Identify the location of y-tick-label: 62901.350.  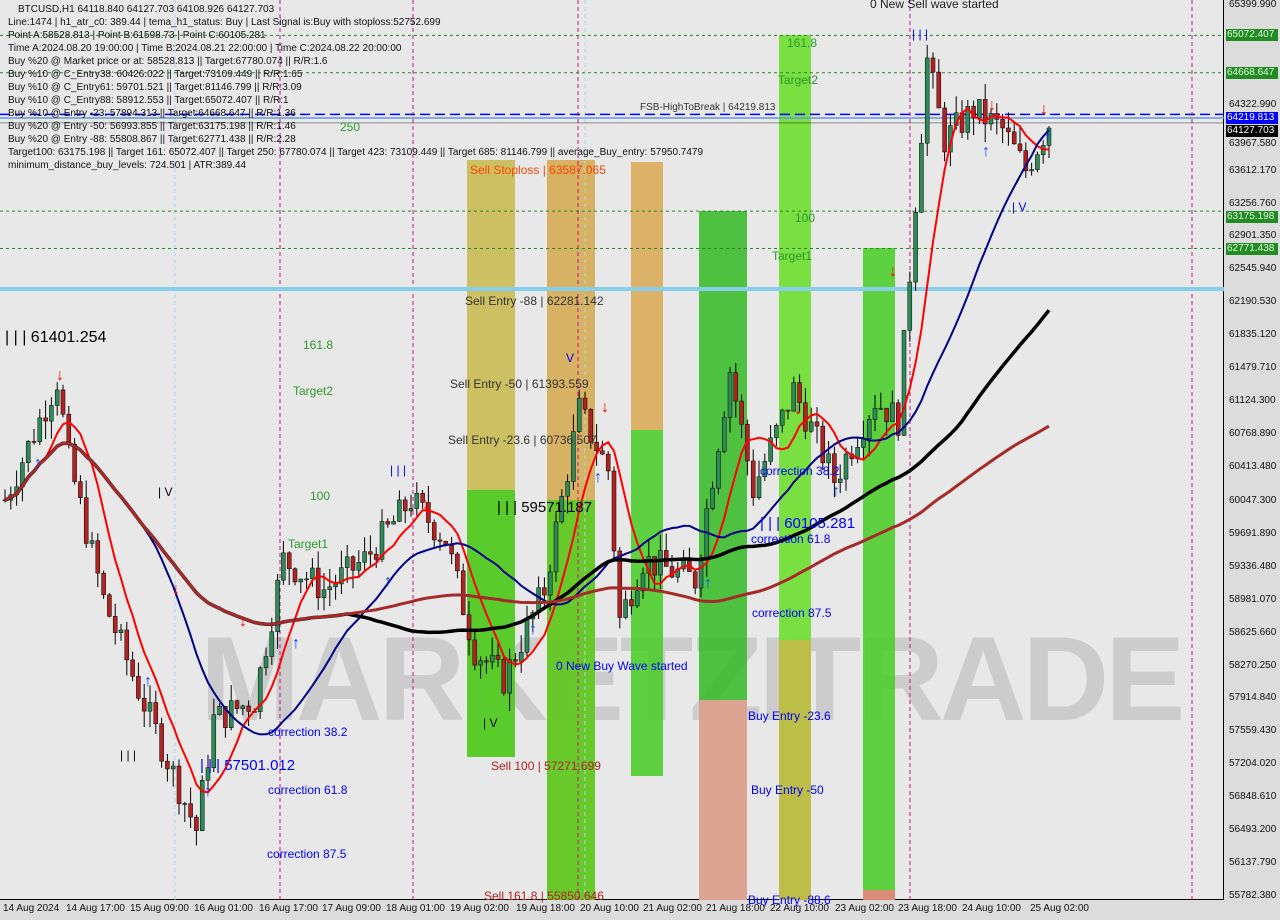
(1253, 236).